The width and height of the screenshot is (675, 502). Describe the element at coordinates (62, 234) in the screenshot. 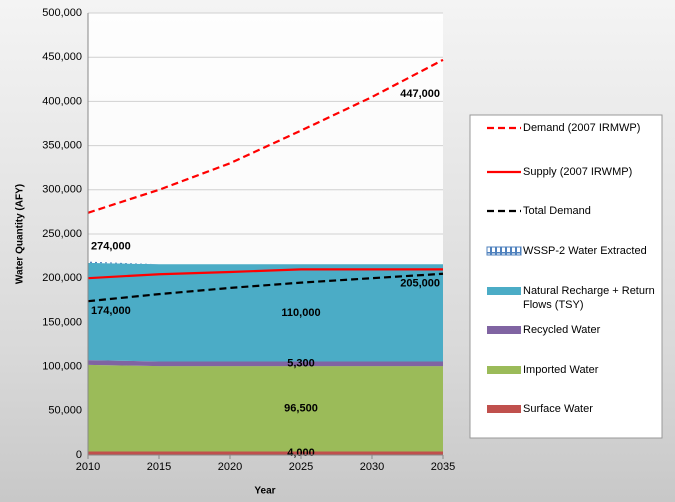

I see `y-tick-label: 250,000` at that location.